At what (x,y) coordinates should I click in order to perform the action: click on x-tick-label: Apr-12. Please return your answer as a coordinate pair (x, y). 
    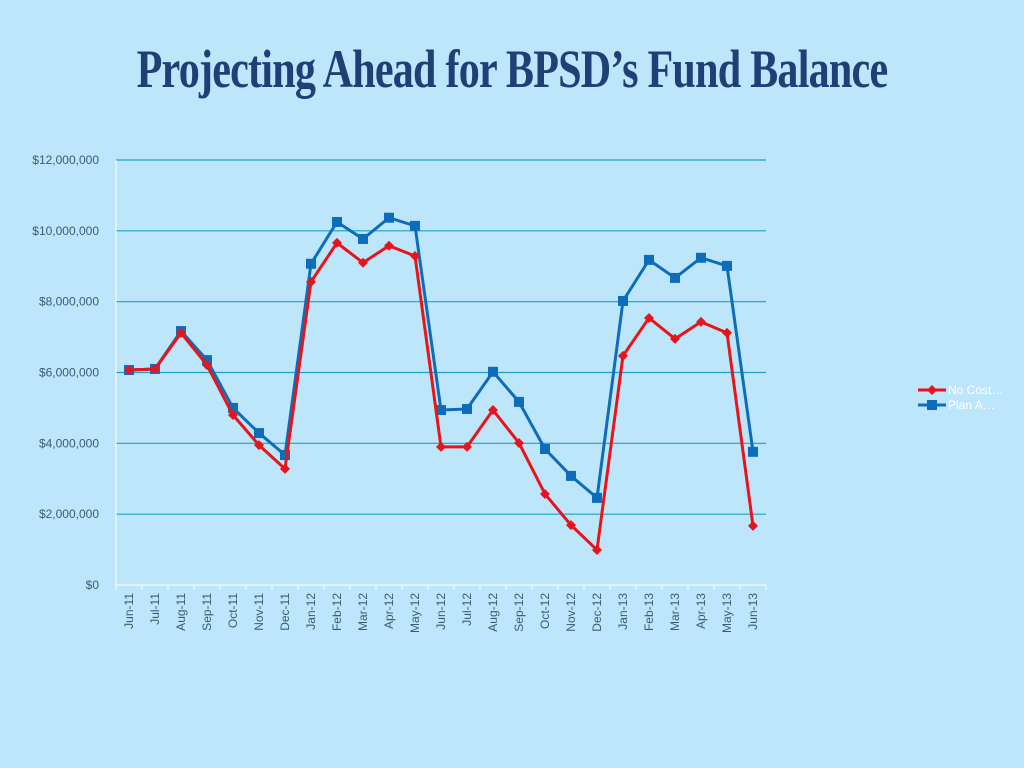
    Looking at the image, I should click on (389, 611).